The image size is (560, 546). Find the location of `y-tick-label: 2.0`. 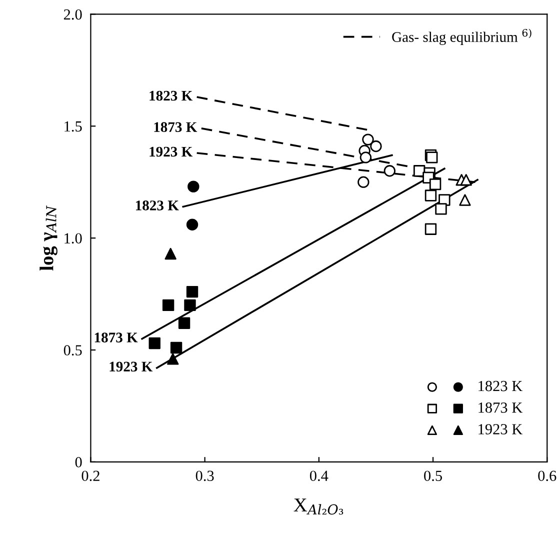

y-tick-label: 2.0 is located at coordinates (73, 14).